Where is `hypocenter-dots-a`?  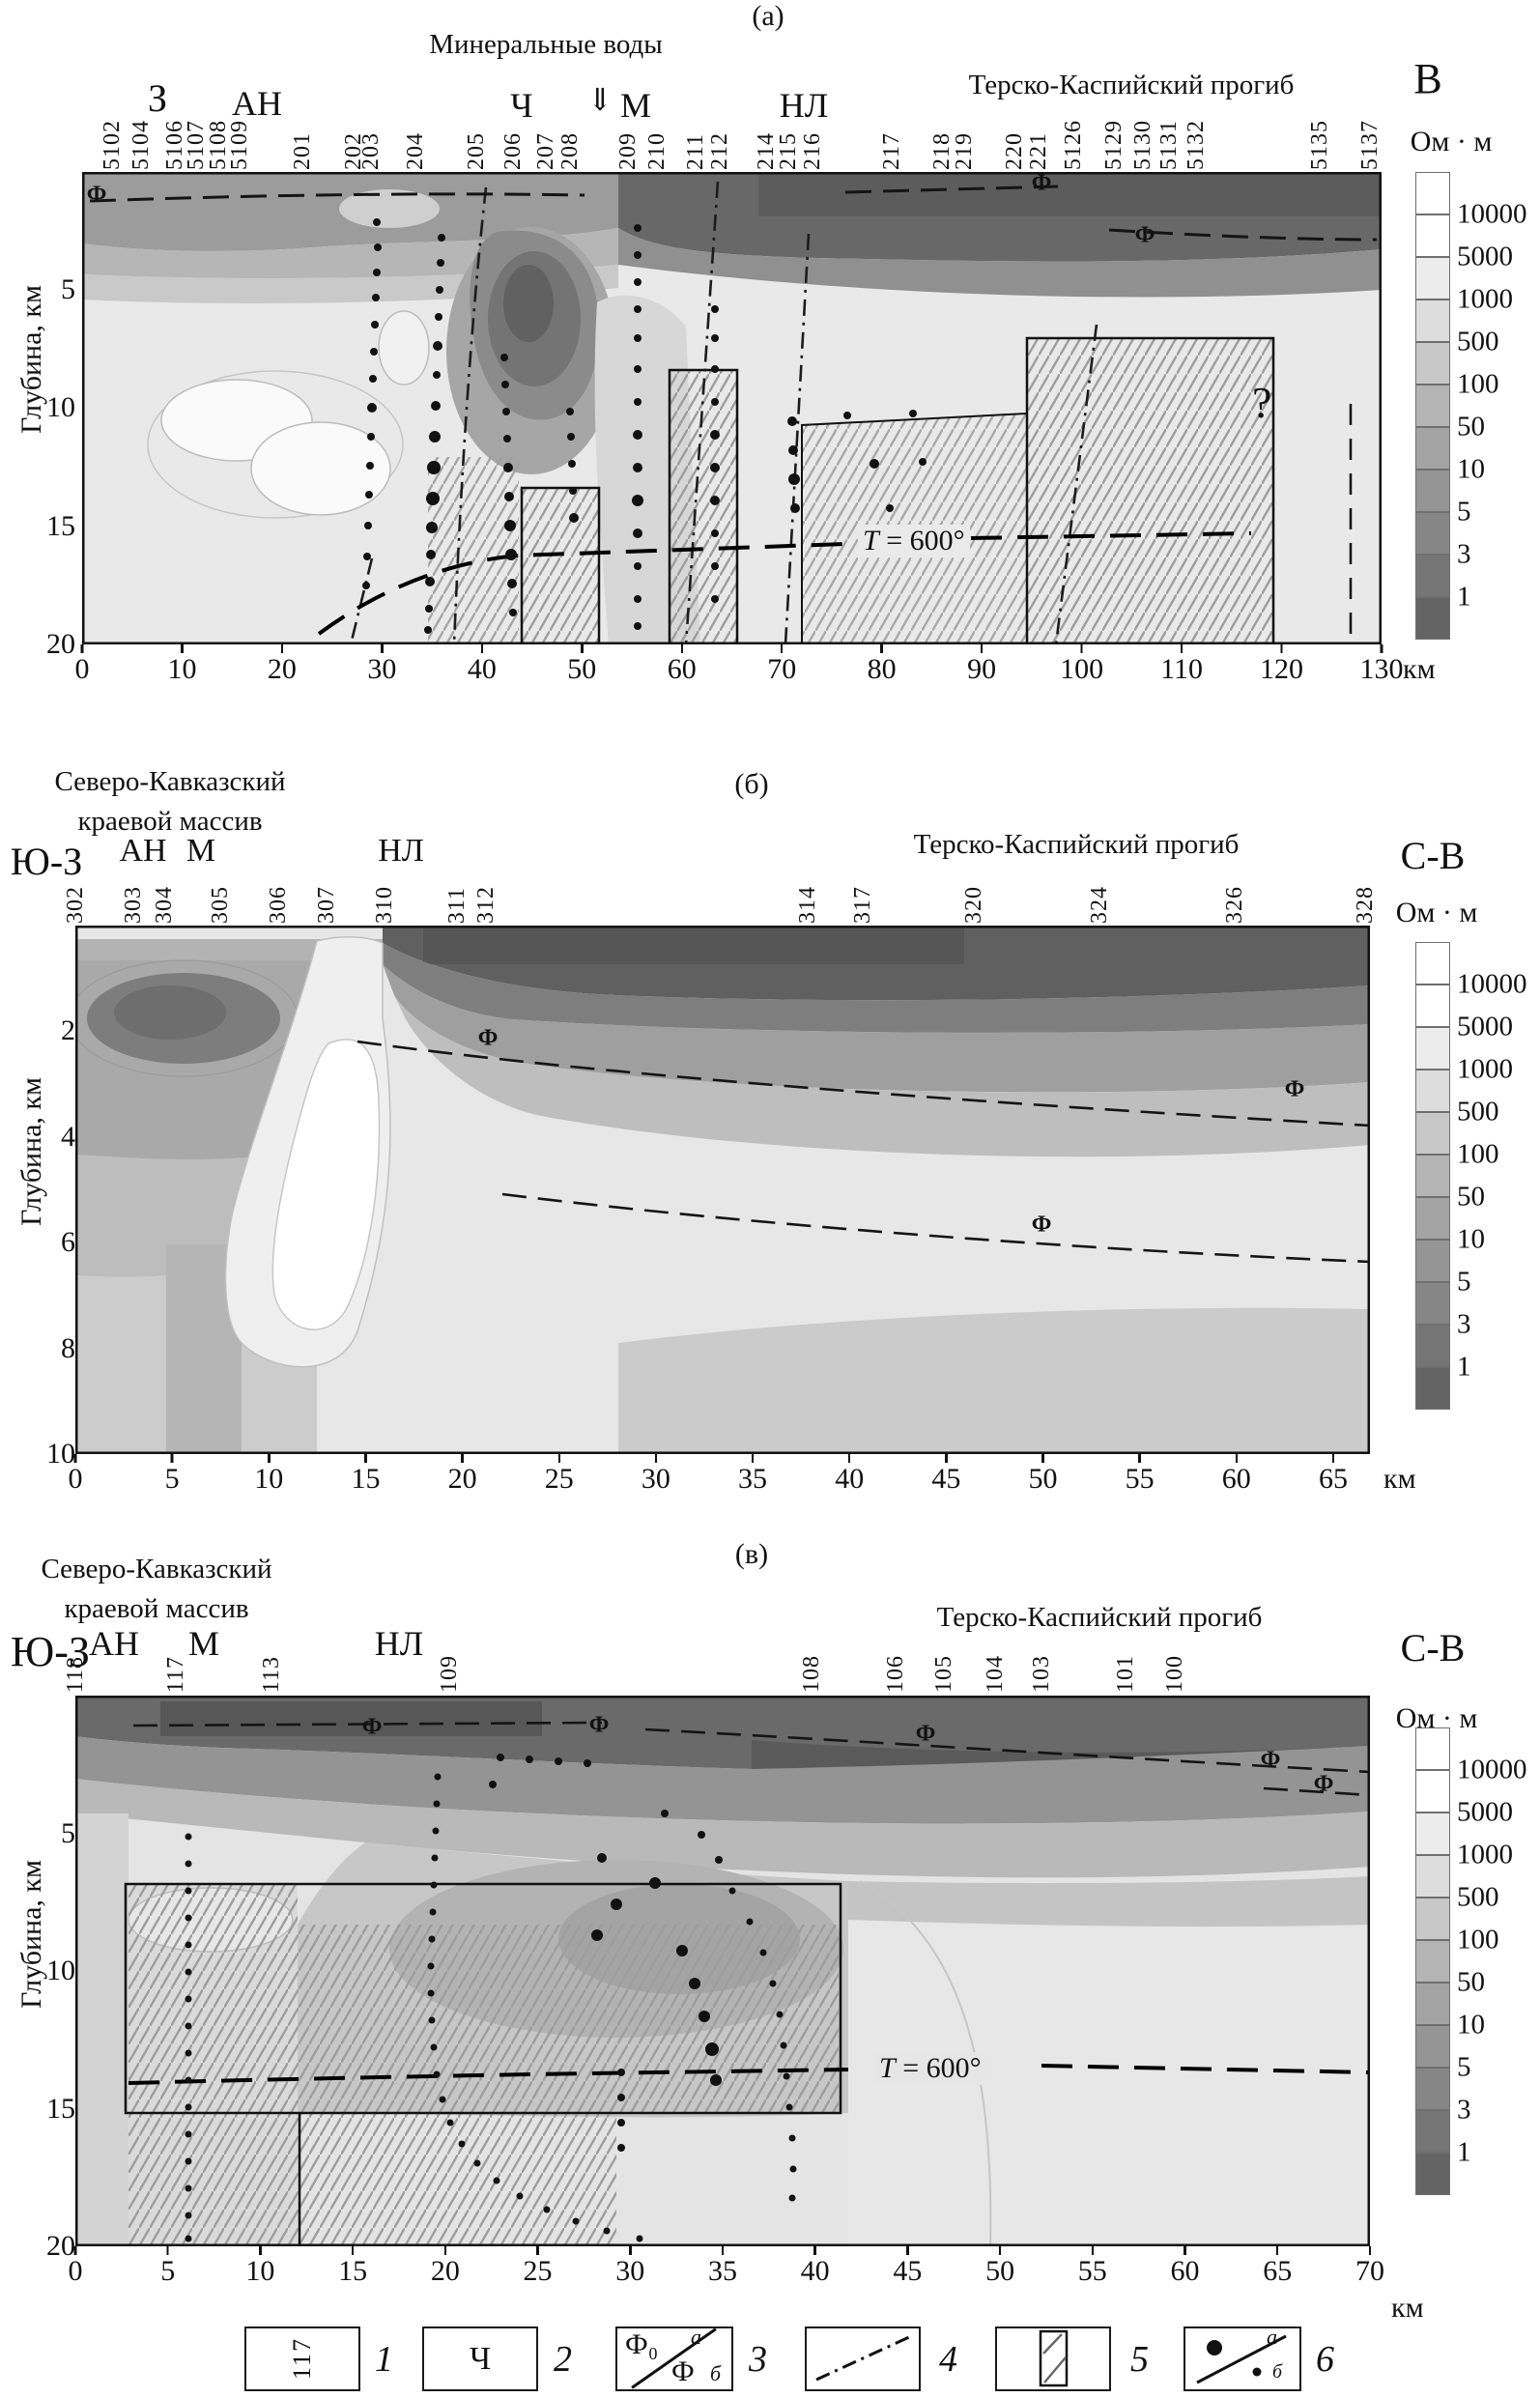 hypocenter-dots-a is located at coordinates (644, 426).